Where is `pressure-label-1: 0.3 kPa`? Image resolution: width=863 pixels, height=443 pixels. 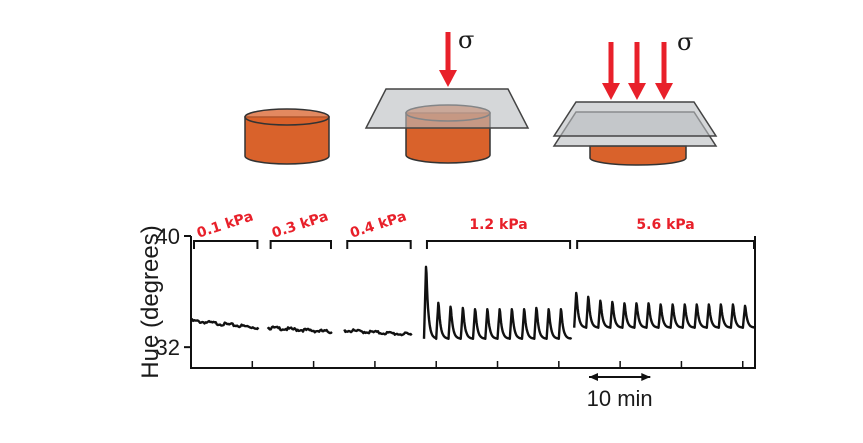 pressure-label-1: 0.3 kPa is located at coordinates (300, 224).